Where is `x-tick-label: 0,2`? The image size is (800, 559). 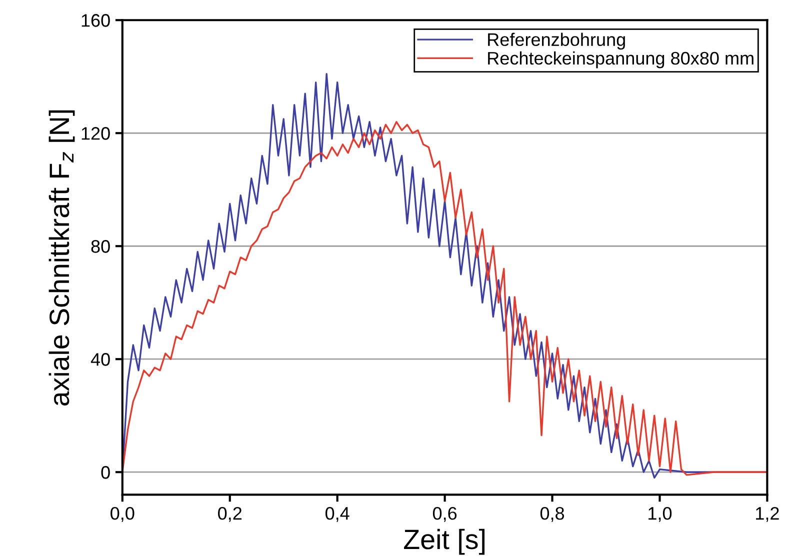 x-tick-label: 0,2 is located at coordinates (230, 514).